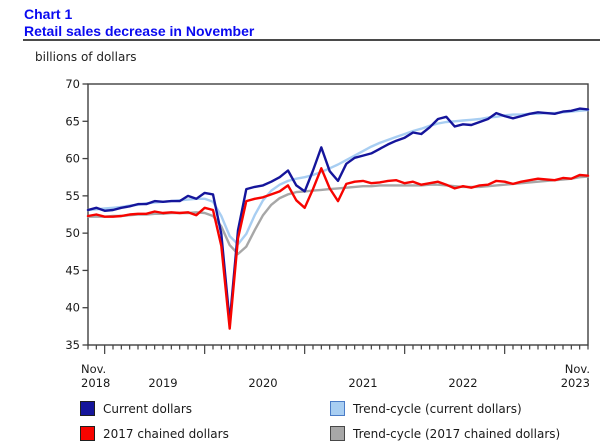 The image size is (600, 445). What do you see at coordinates (362, 383) in the screenshot?
I see `x-label-year: 2021` at bounding box center [362, 383].